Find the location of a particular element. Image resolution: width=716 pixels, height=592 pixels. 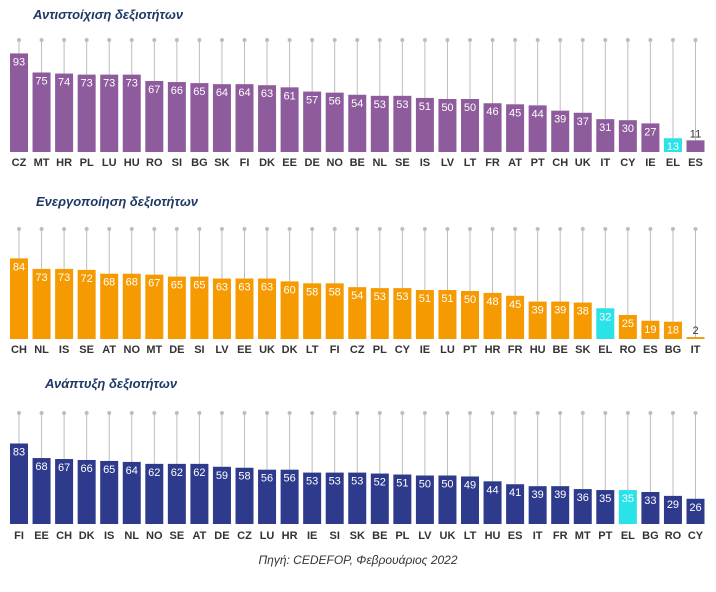

bar-value-label: 57 is located at coordinates (312, 101).